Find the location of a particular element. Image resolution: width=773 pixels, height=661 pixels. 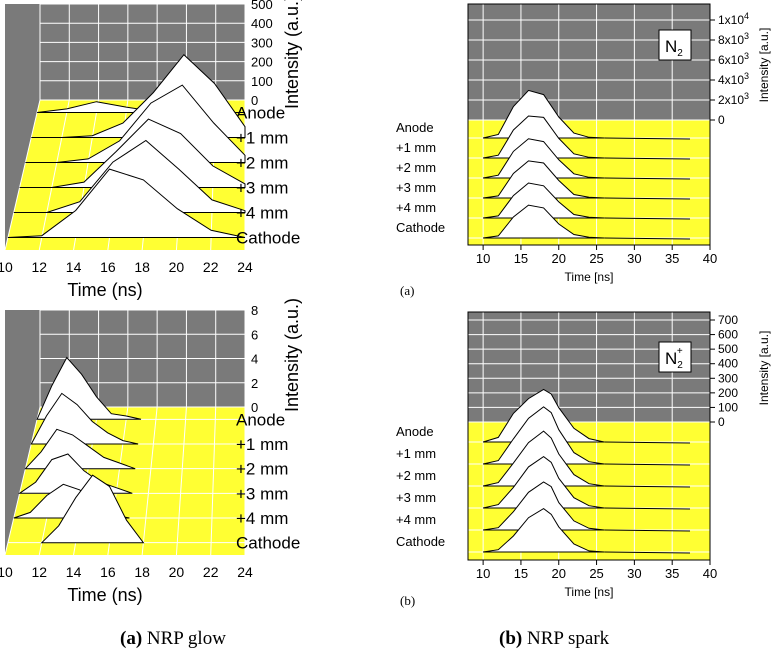

pd-annotation: N2+ is located at coordinates (674, 358).